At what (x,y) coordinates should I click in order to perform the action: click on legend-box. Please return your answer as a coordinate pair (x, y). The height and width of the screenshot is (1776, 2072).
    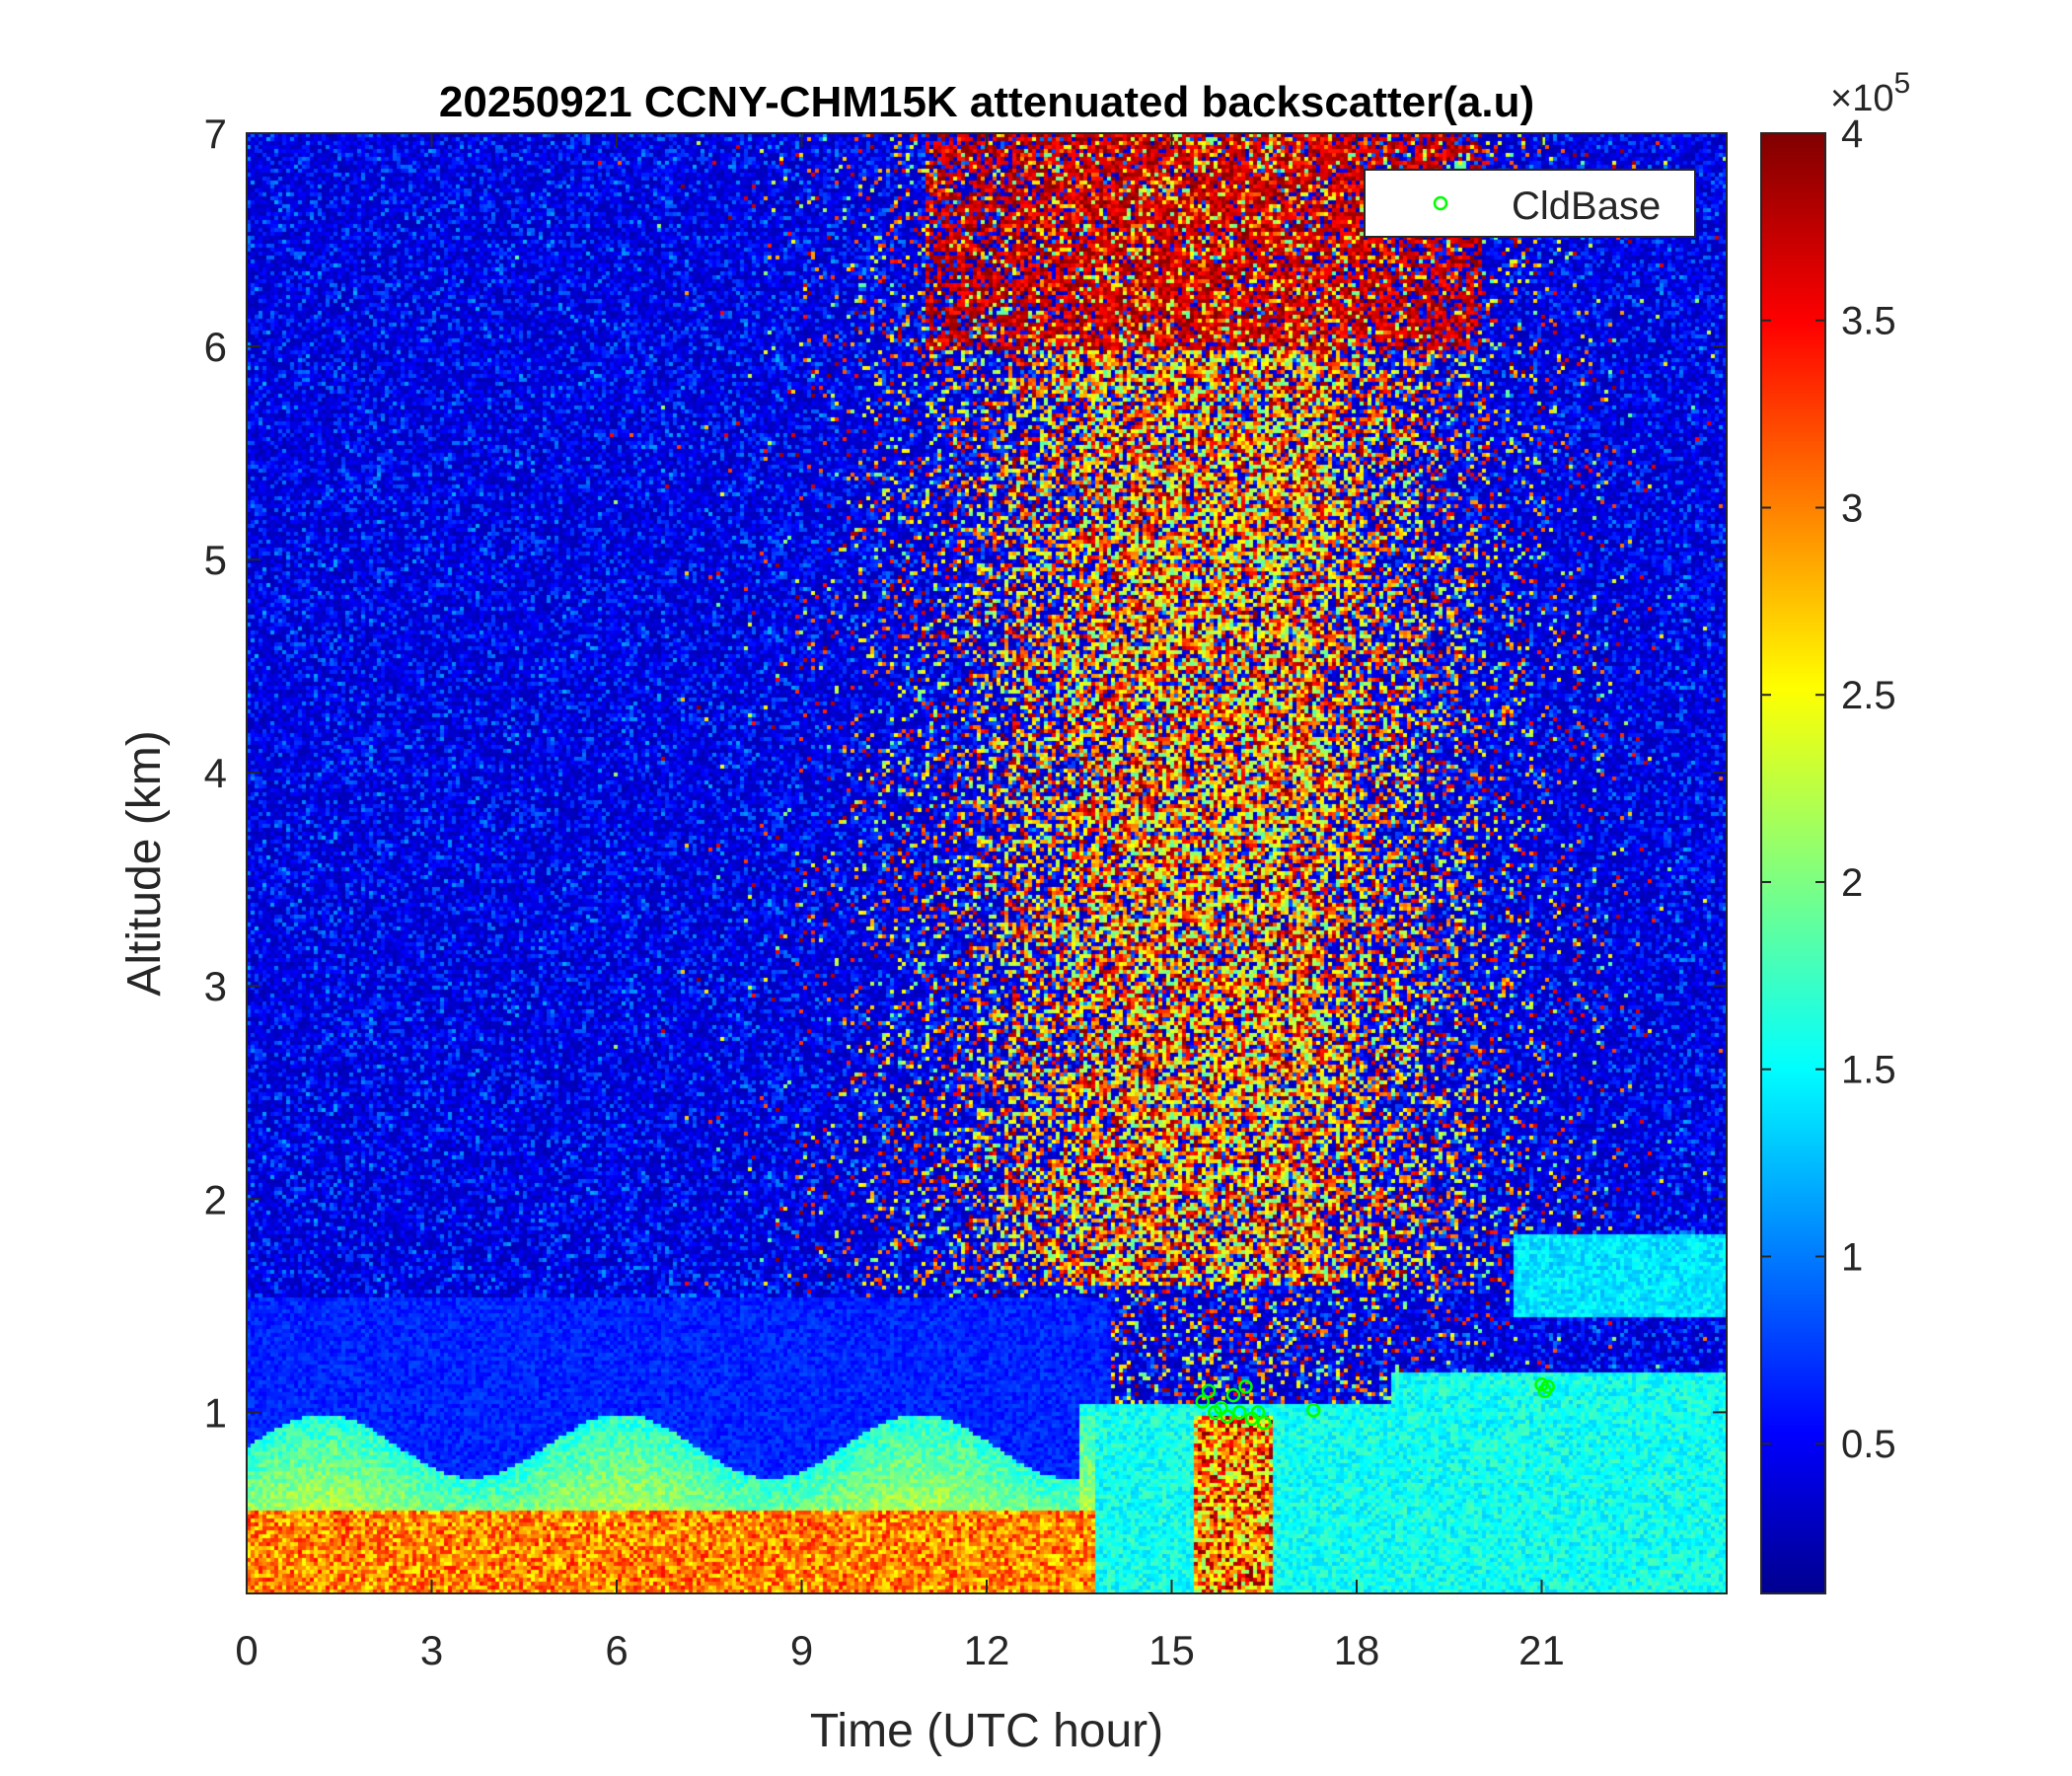
    Looking at the image, I should click on (1530, 204).